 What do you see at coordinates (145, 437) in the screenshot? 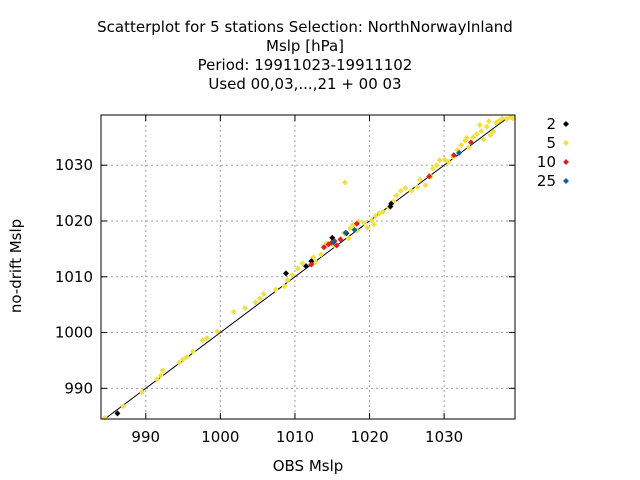
I see `x-tick-label: 990` at bounding box center [145, 437].